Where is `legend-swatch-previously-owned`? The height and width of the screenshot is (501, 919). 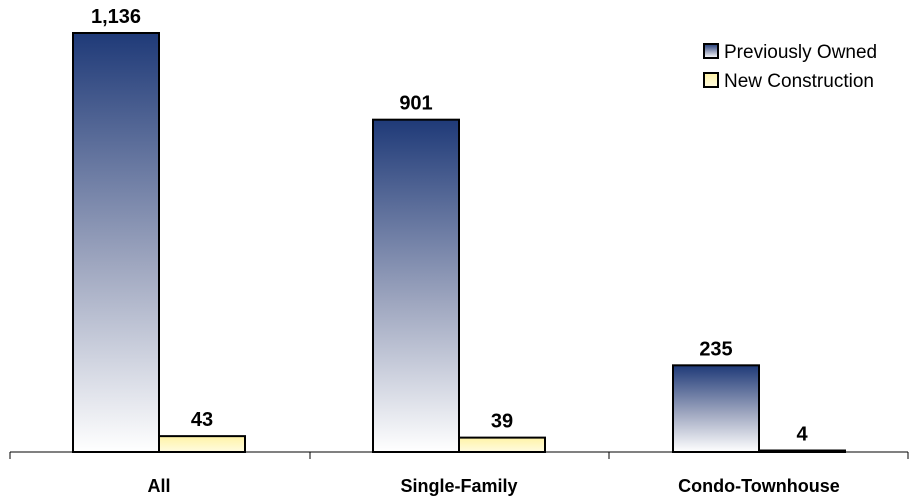
legend-swatch-previously-owned is located at coordinates (711, 51).